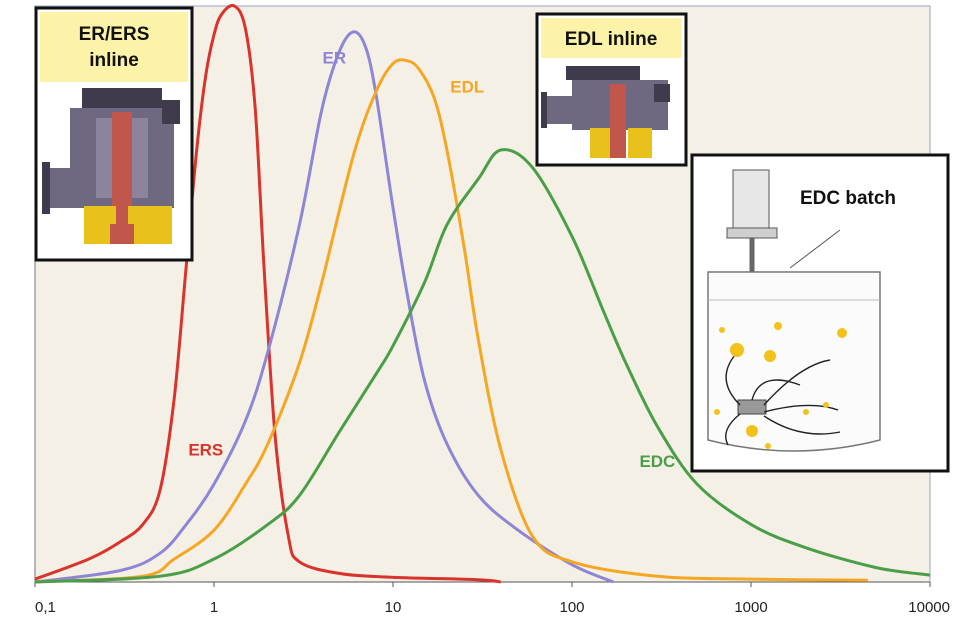 The width and height of the screenshot is (958, 631). What do you see at coordinates (111, 166) in the screenshot?
I see `pump-cross-section-drawing` at bounding box center [111, 166].